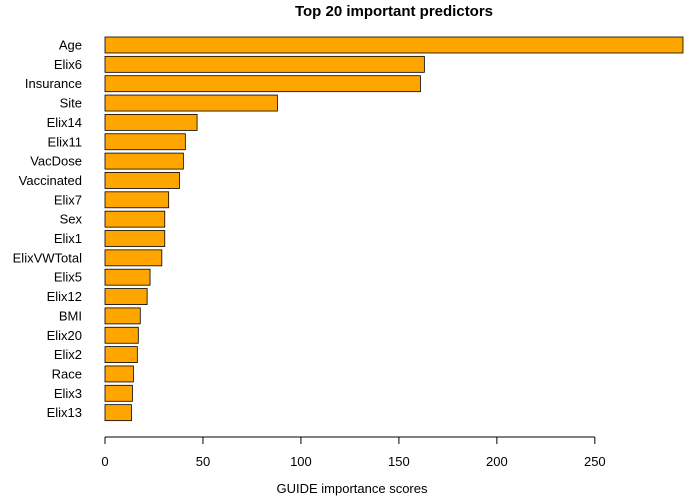 The height and width of the screenshot is (499, 685). I want to click on x-tick-label: 100, so click(301, 461).